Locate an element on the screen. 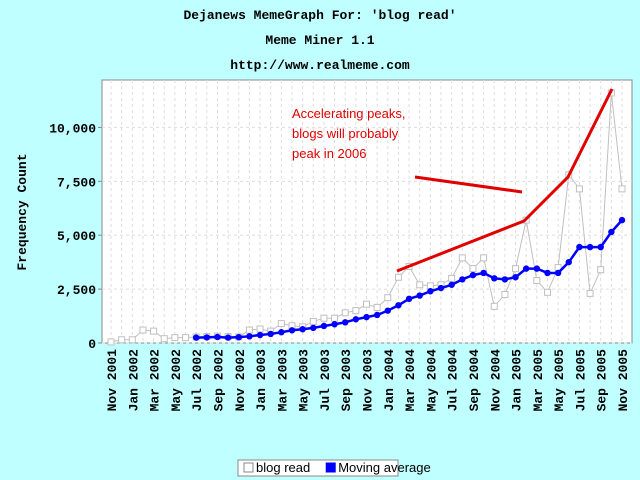 The height and width of the screenshot is (480, 640). x-tick-label: Sep 2005 is located at coordinates (602, 380).